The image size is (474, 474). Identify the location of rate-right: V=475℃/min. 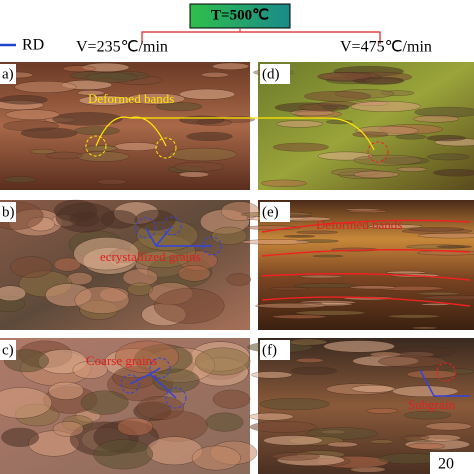
(386, 47).